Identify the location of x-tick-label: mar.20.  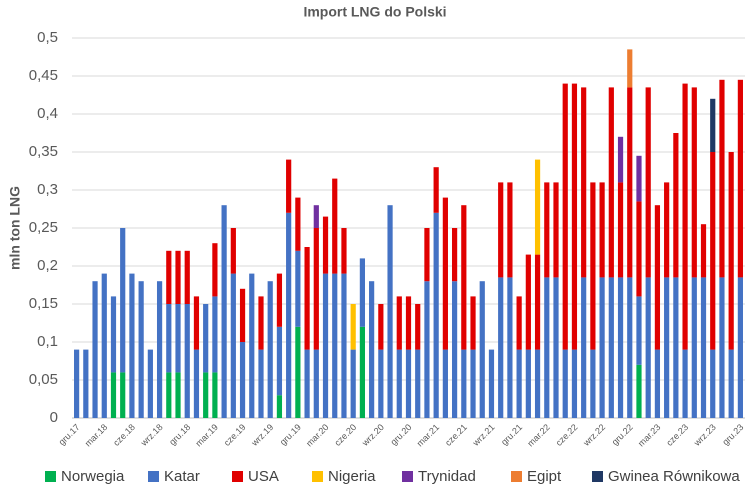
(317, 435).